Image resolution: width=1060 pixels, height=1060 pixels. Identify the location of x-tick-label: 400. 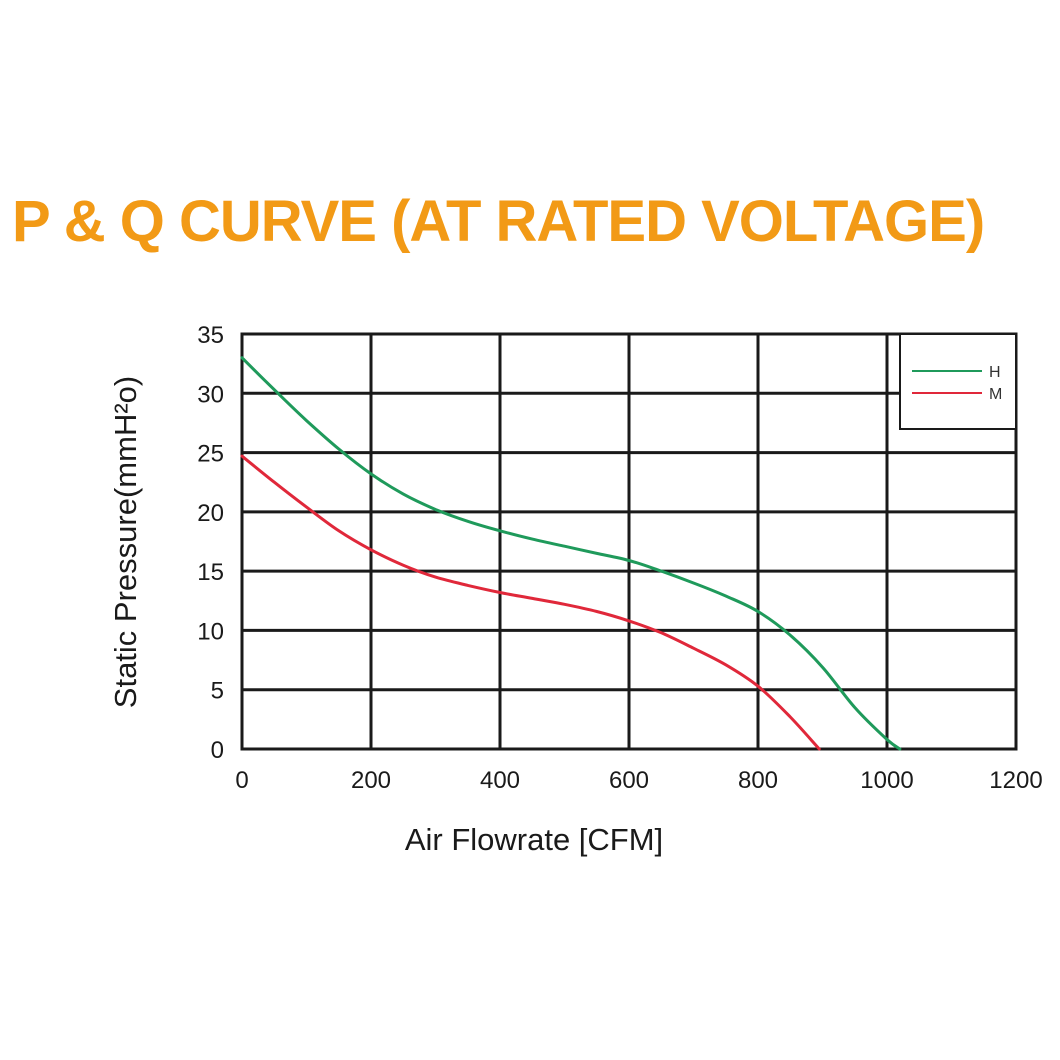
(500, 780).